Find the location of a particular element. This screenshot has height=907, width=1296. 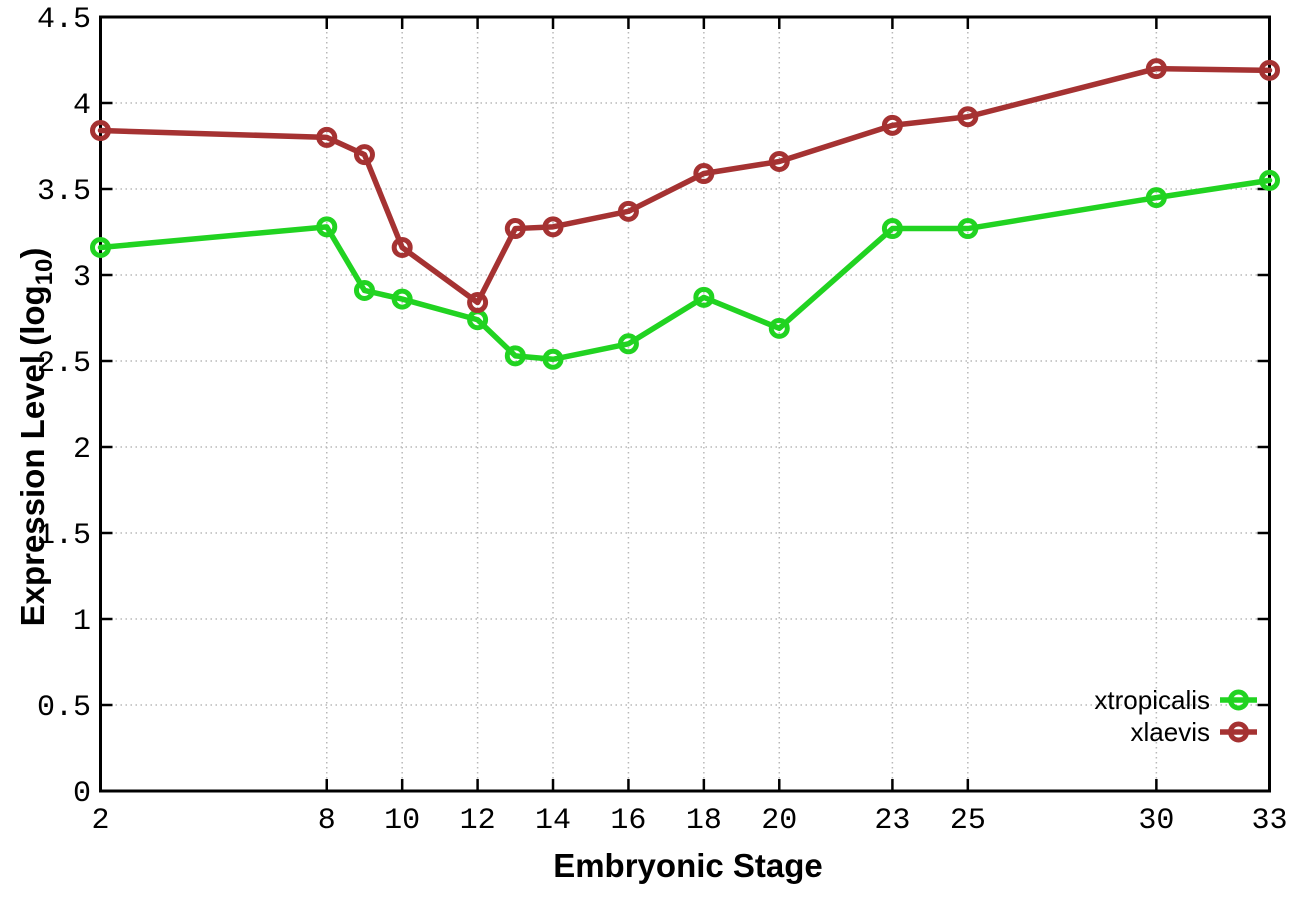

x-tick-label-10: 10 is located at coordinates (402, 821).